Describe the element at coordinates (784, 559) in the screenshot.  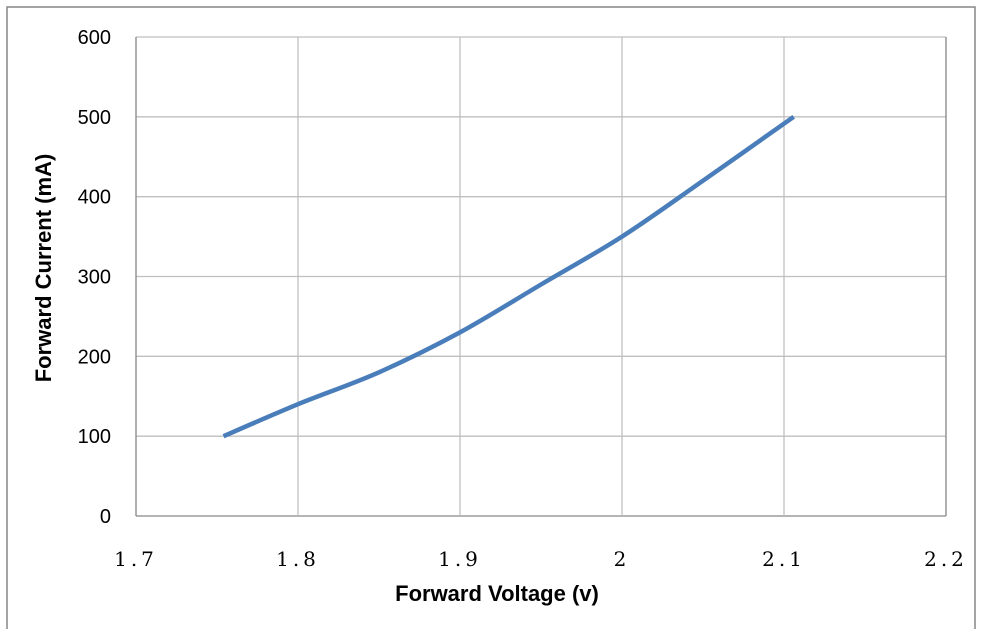
I see `x-tick-label: 2.1` at that location.